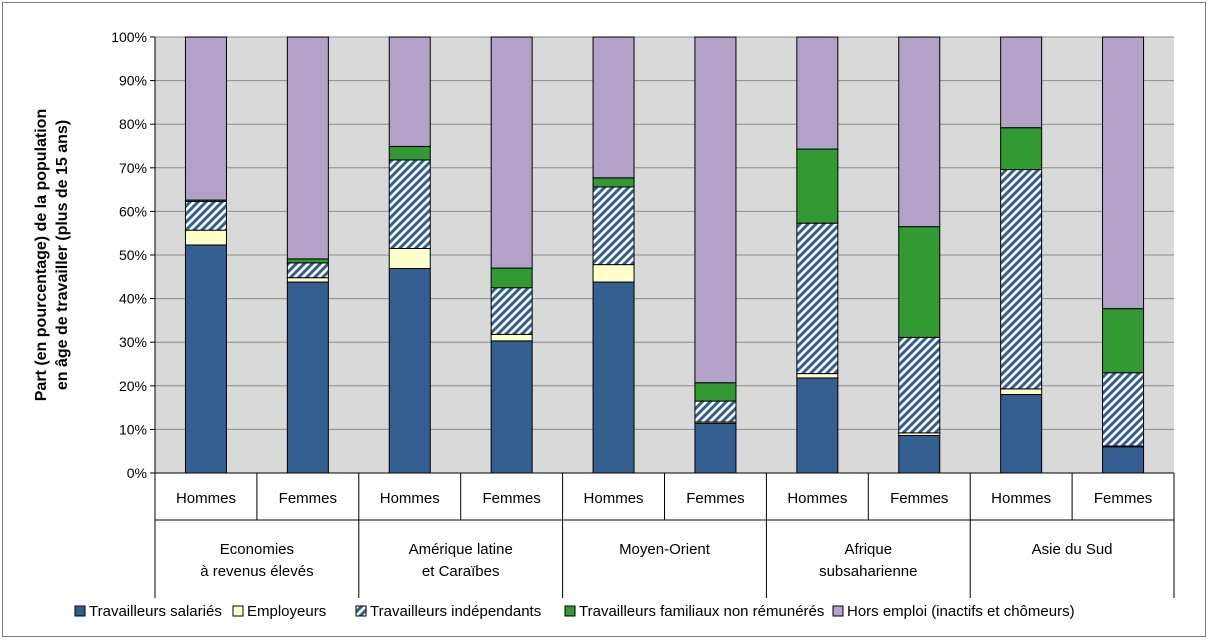 This screenshot has height=641, width=1210. I want to click on x-group-label: Amérique latine, so click(461, 549).